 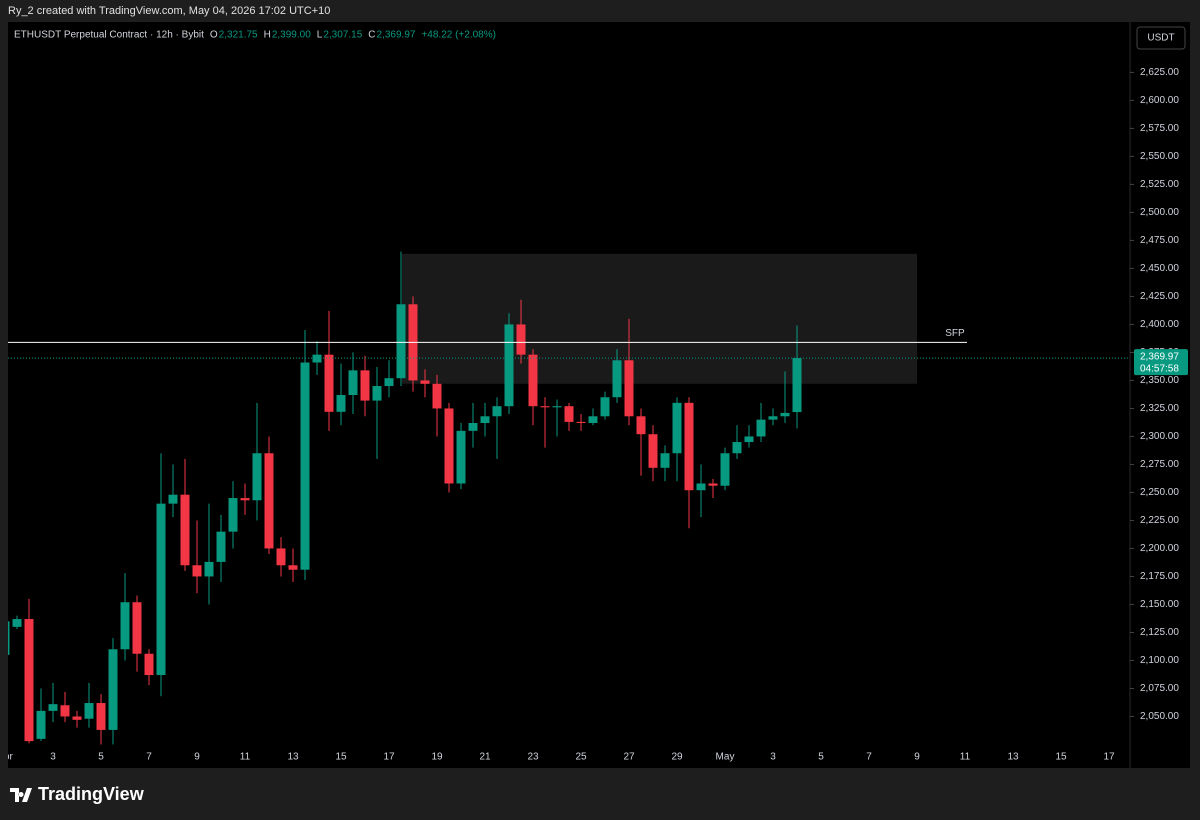 I want to click on legend-item: 2,307.15, so click(x=342, y=35).